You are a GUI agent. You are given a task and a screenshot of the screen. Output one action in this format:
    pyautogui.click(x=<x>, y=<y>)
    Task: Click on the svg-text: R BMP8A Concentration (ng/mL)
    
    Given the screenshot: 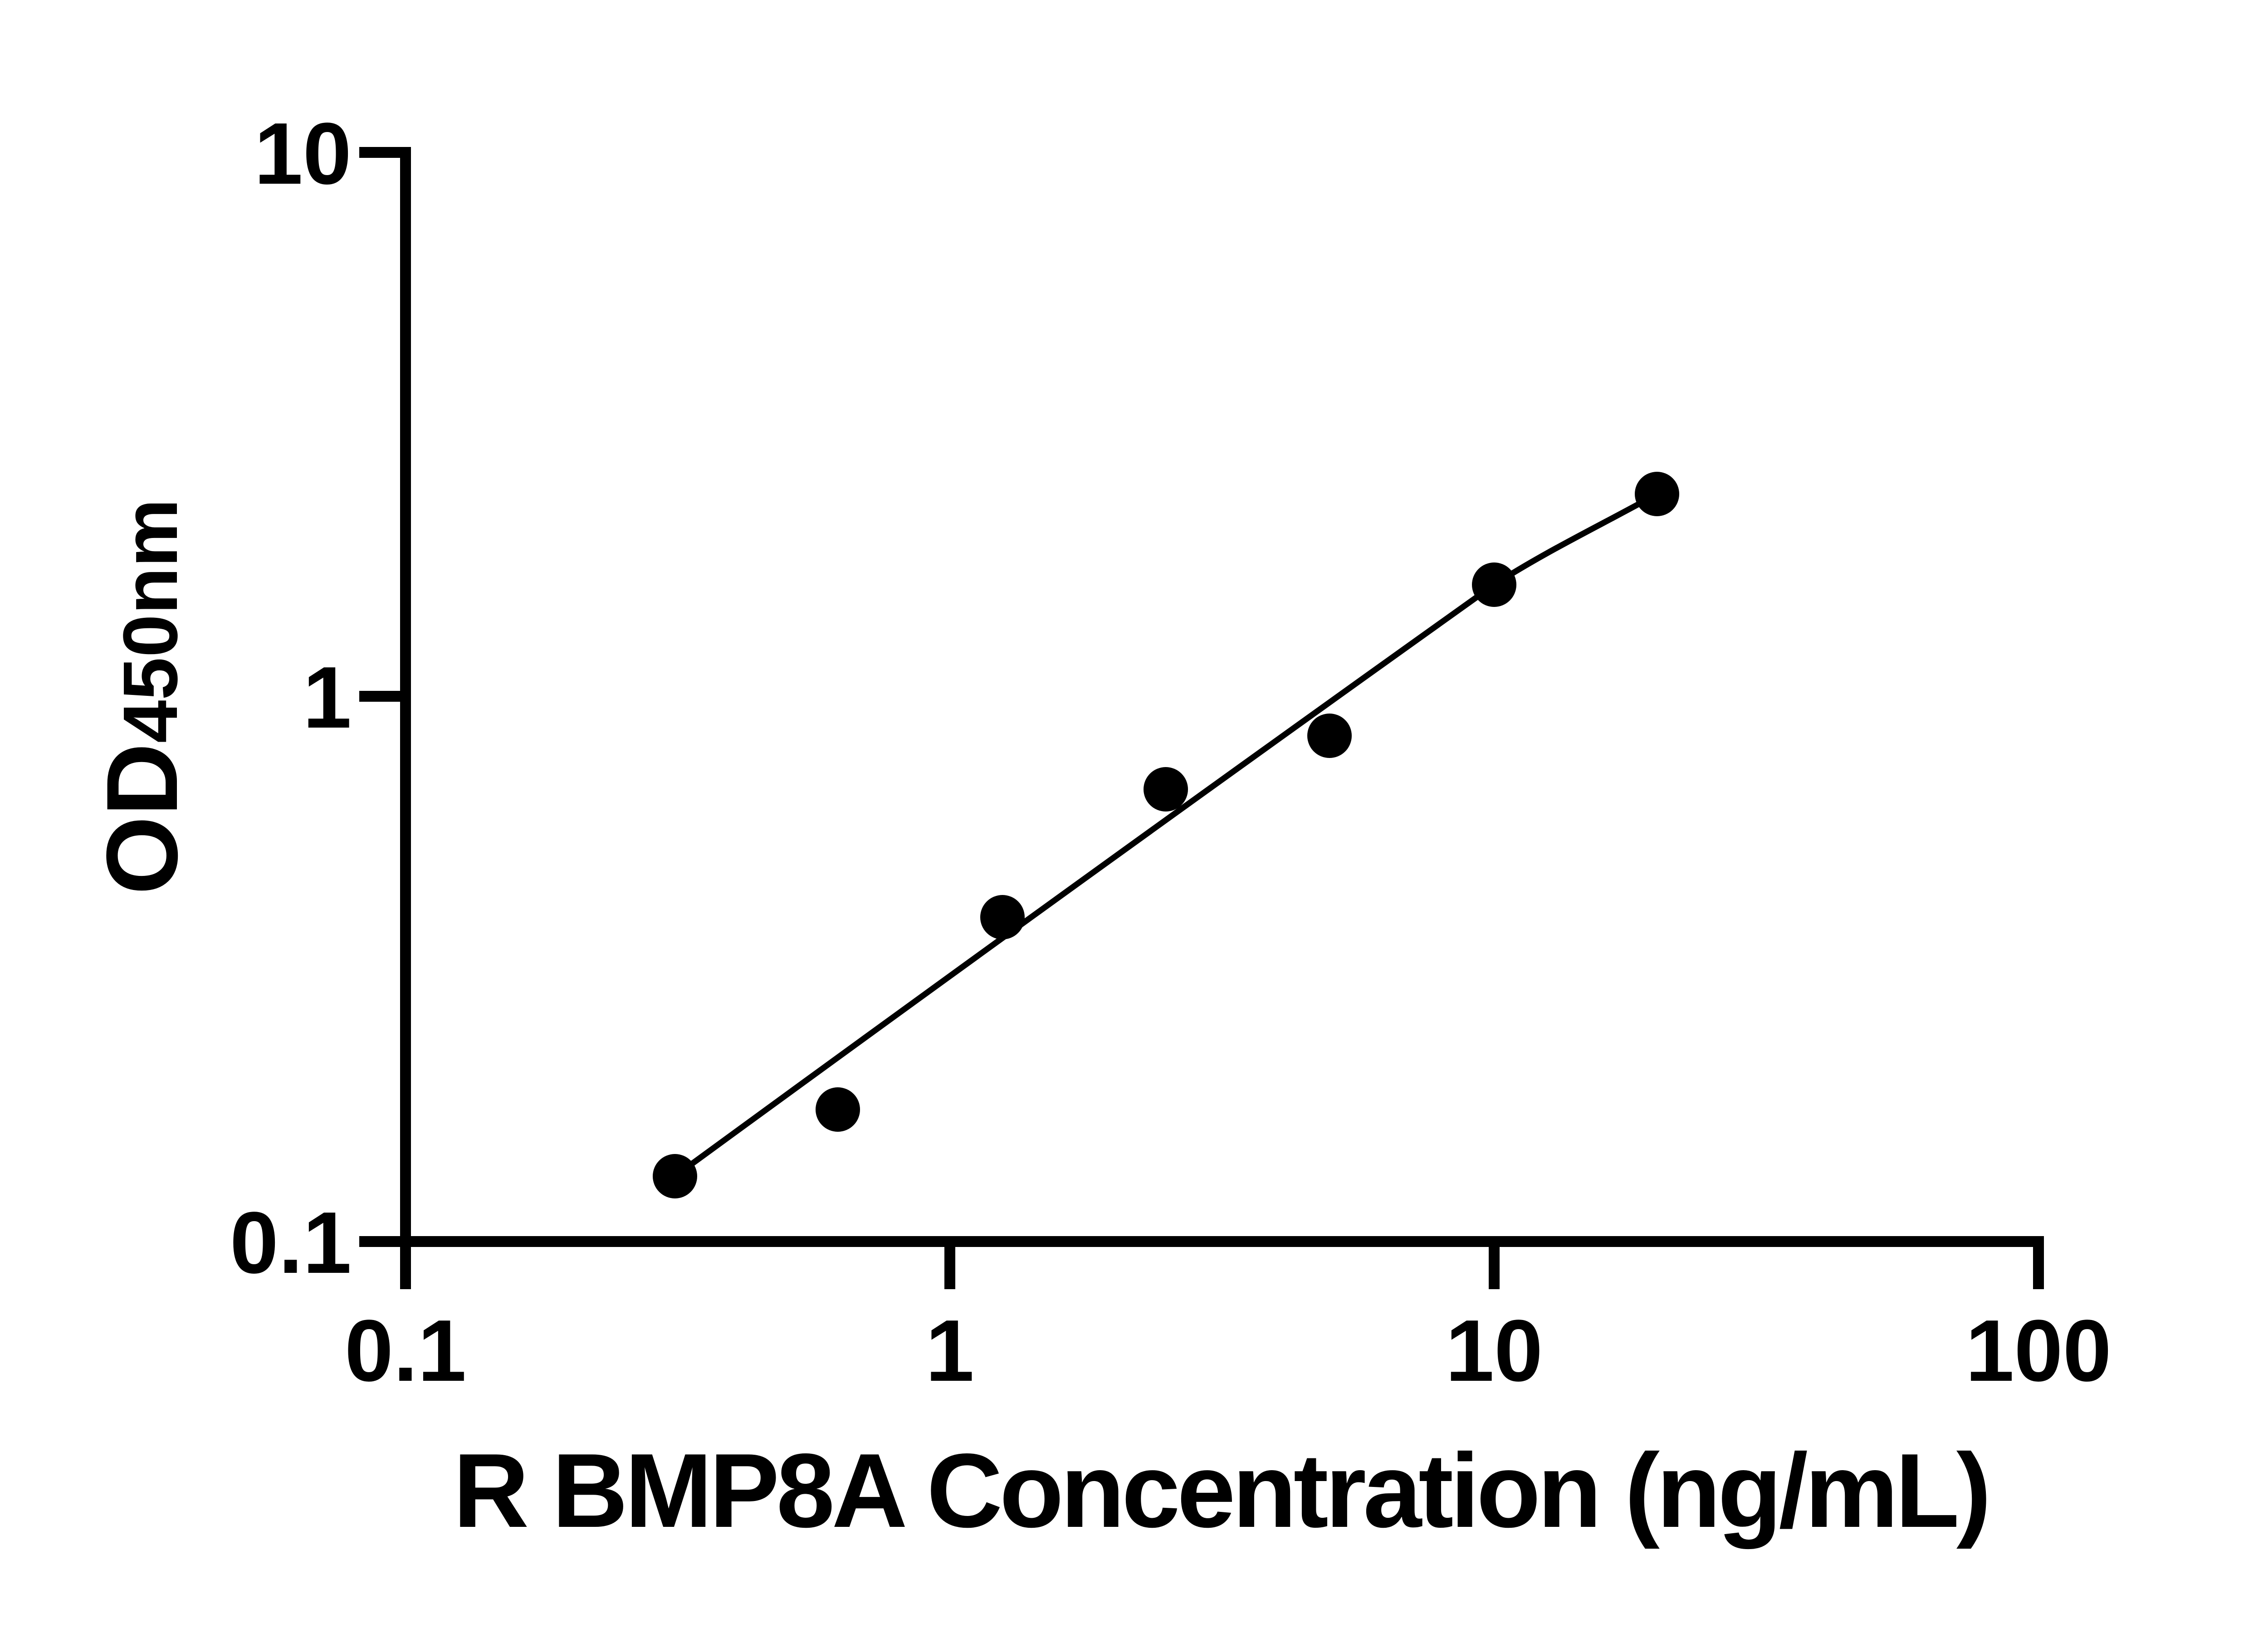 What is the action you would take?
    pyautogui.click(x=1221, y=1491)
    